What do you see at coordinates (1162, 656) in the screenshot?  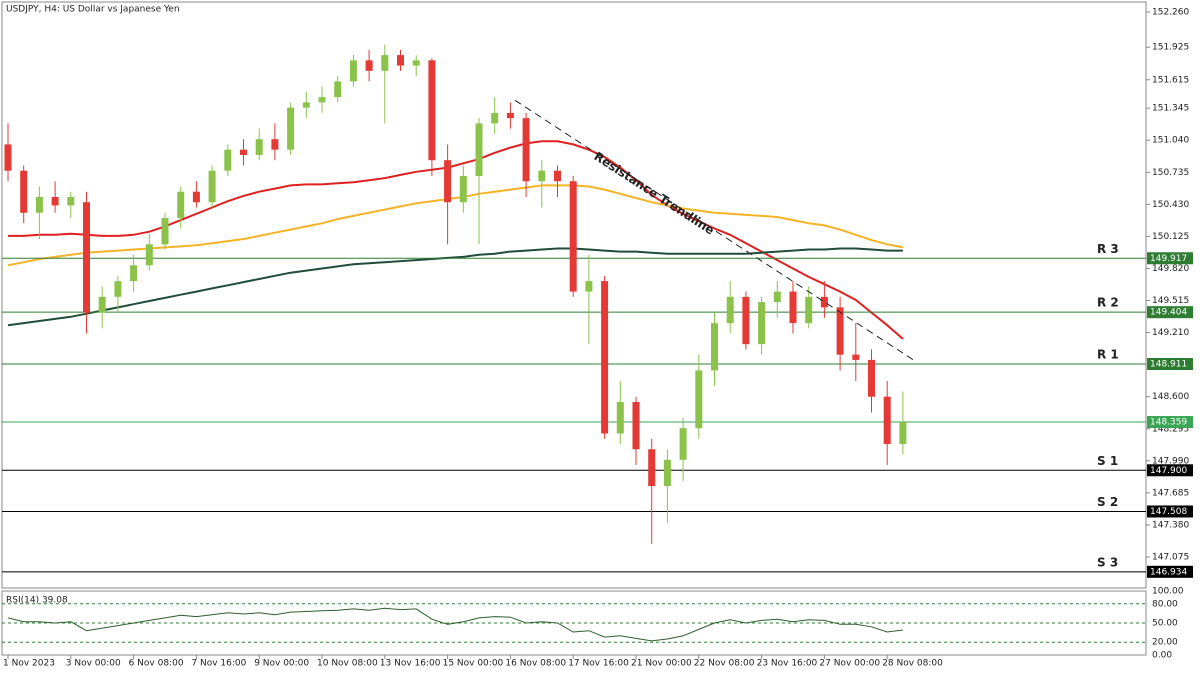 I see `rsi-tick-label: 0.00` at bounding box center [1162, 656].